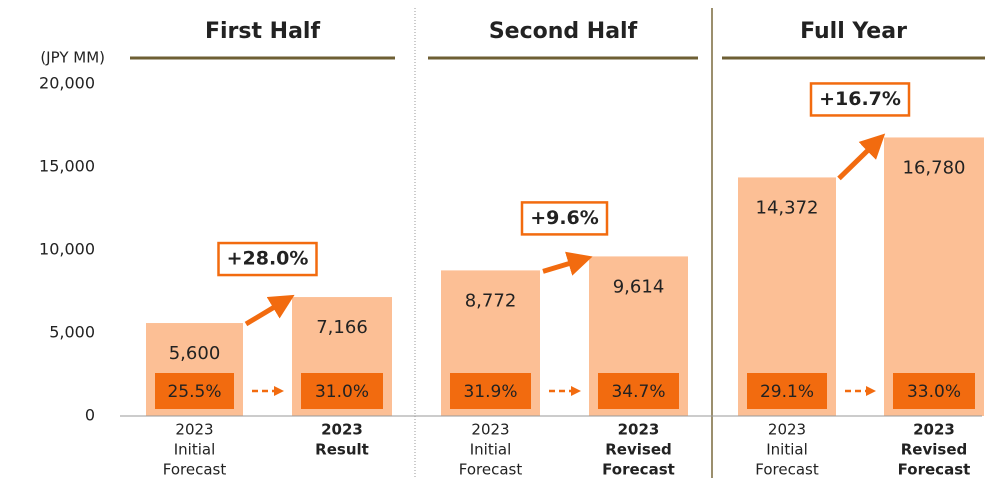  I want to click on ratio-label: 31.9%, so click(490, 392).